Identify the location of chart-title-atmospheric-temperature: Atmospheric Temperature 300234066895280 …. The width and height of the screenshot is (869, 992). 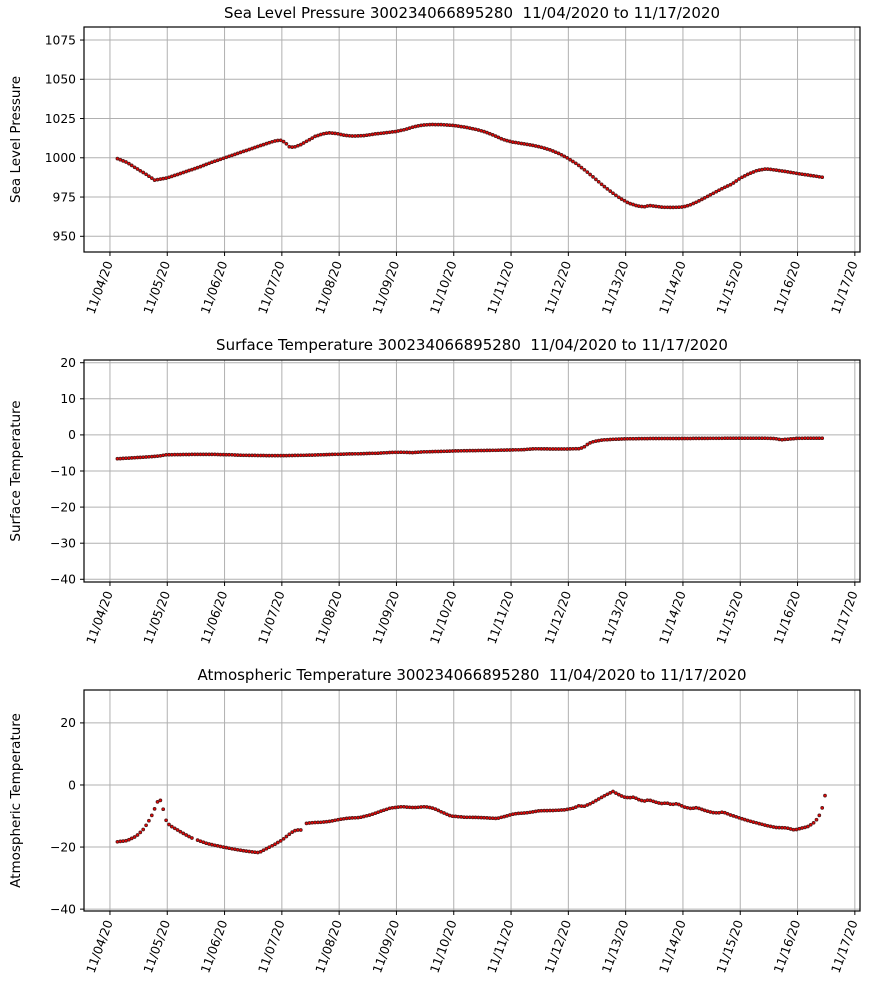
(472, 675).